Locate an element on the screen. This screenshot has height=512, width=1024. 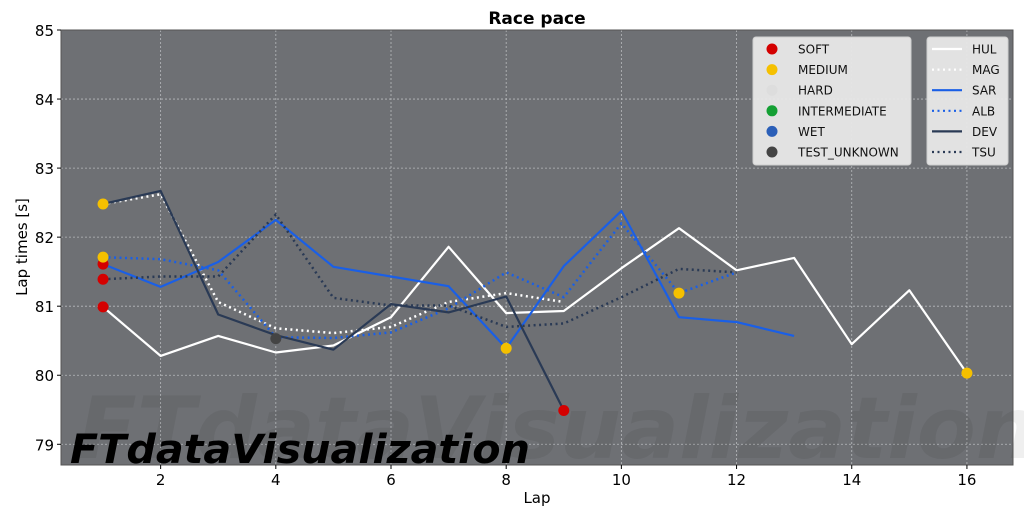
legend-dot-medium is located at coordinates (772, 70).